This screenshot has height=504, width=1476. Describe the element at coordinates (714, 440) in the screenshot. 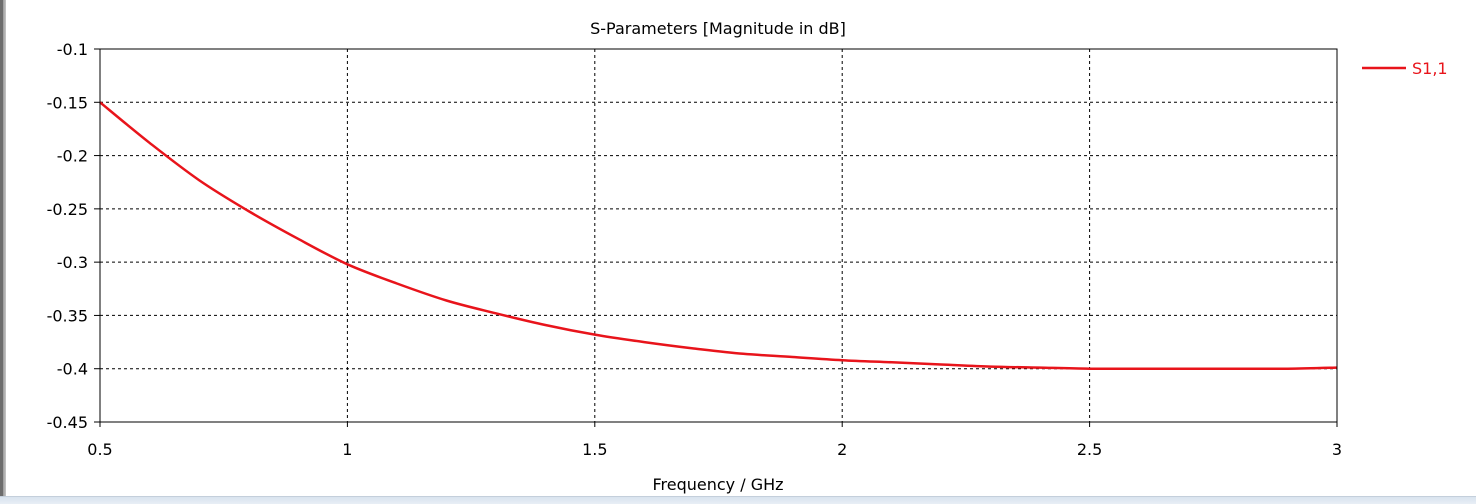

I see `x-axis-ticks: 0.5 1 1.5 2 2.5 3` at that location.